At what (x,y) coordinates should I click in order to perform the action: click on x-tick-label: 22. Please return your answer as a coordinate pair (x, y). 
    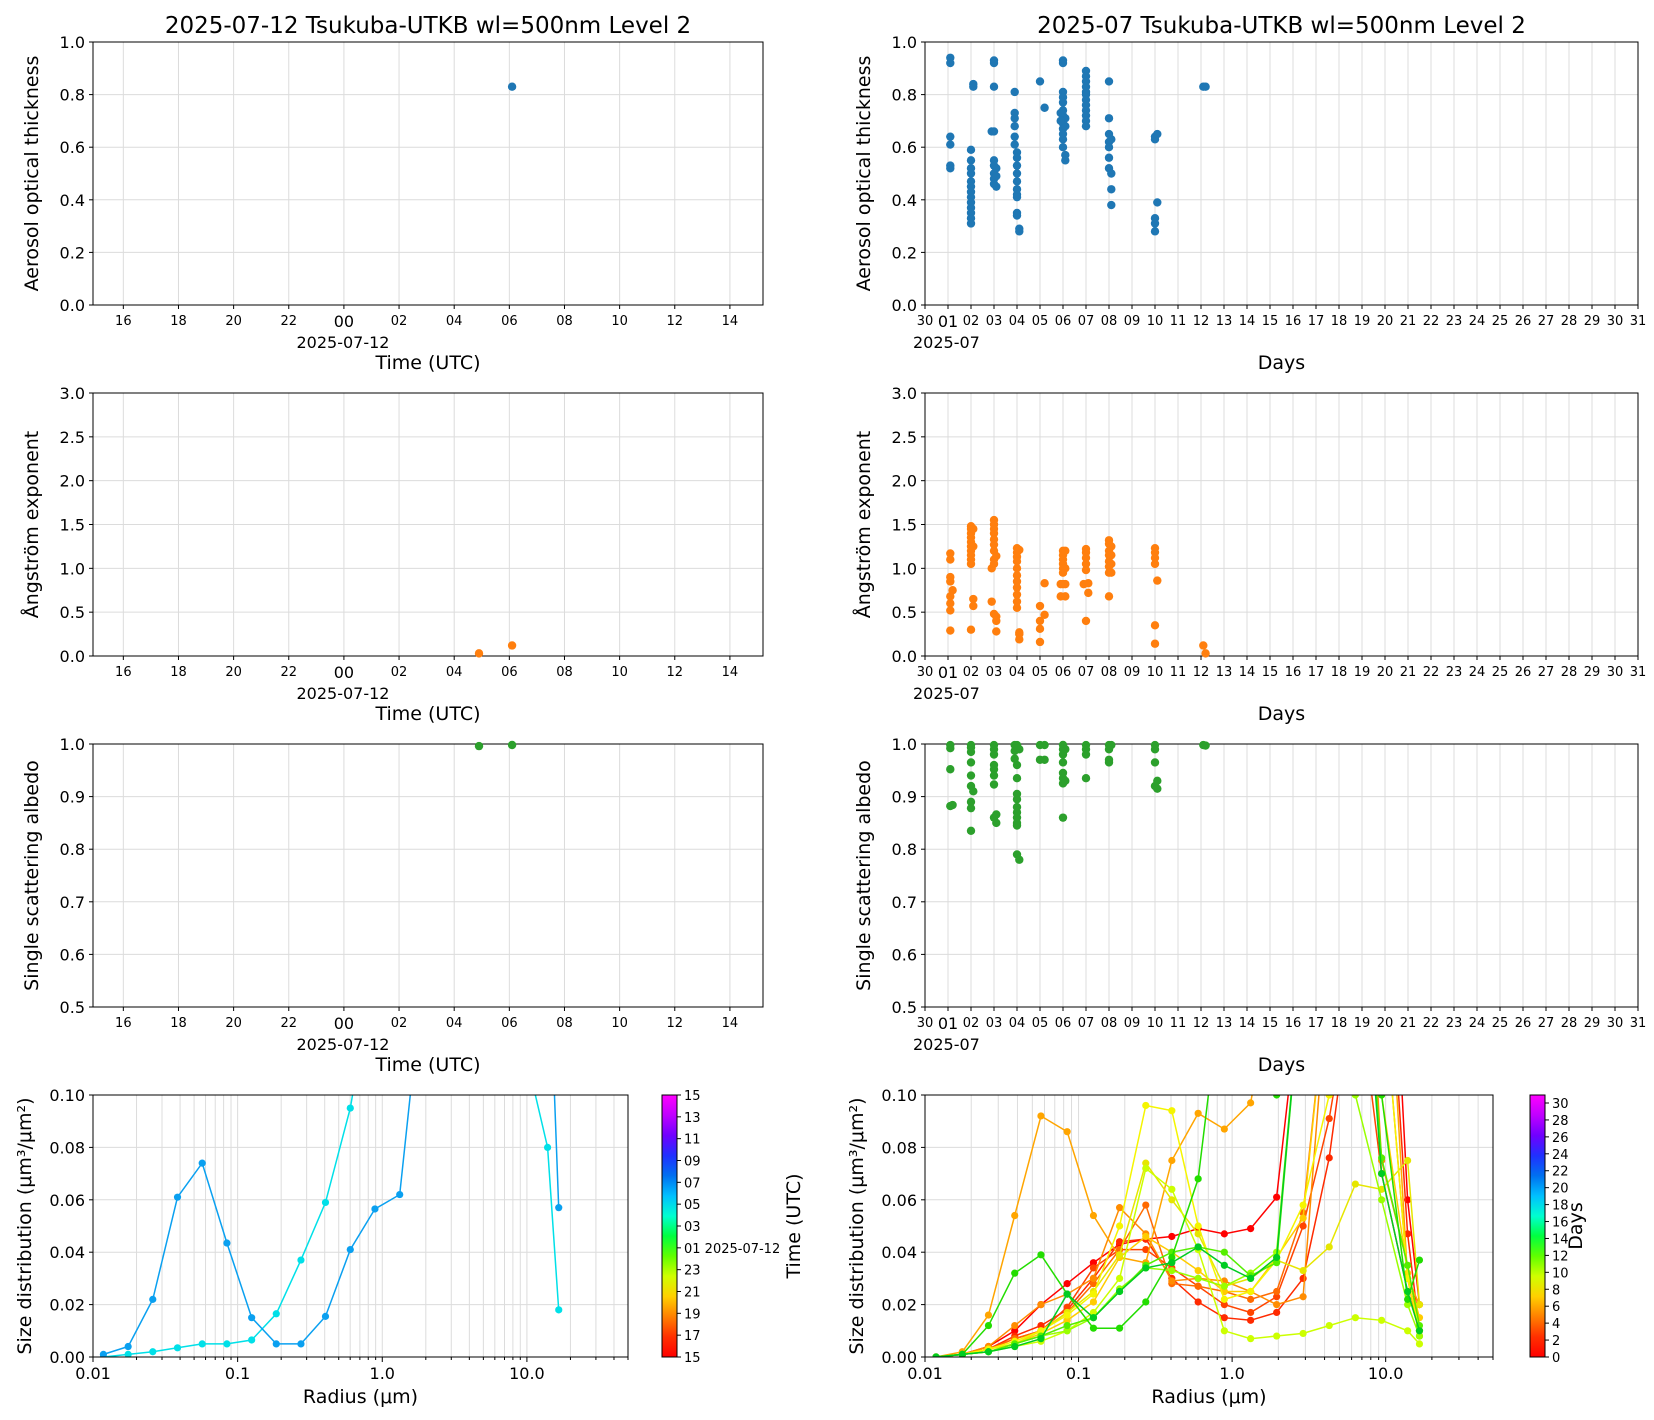
    Looking at the image, I should click on (288, 321).